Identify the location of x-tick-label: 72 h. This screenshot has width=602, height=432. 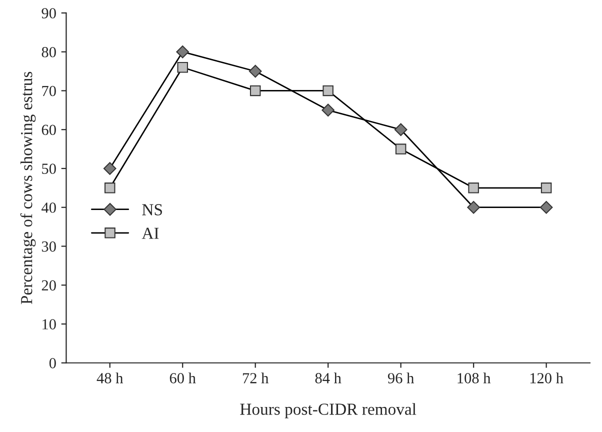
(255, 378).